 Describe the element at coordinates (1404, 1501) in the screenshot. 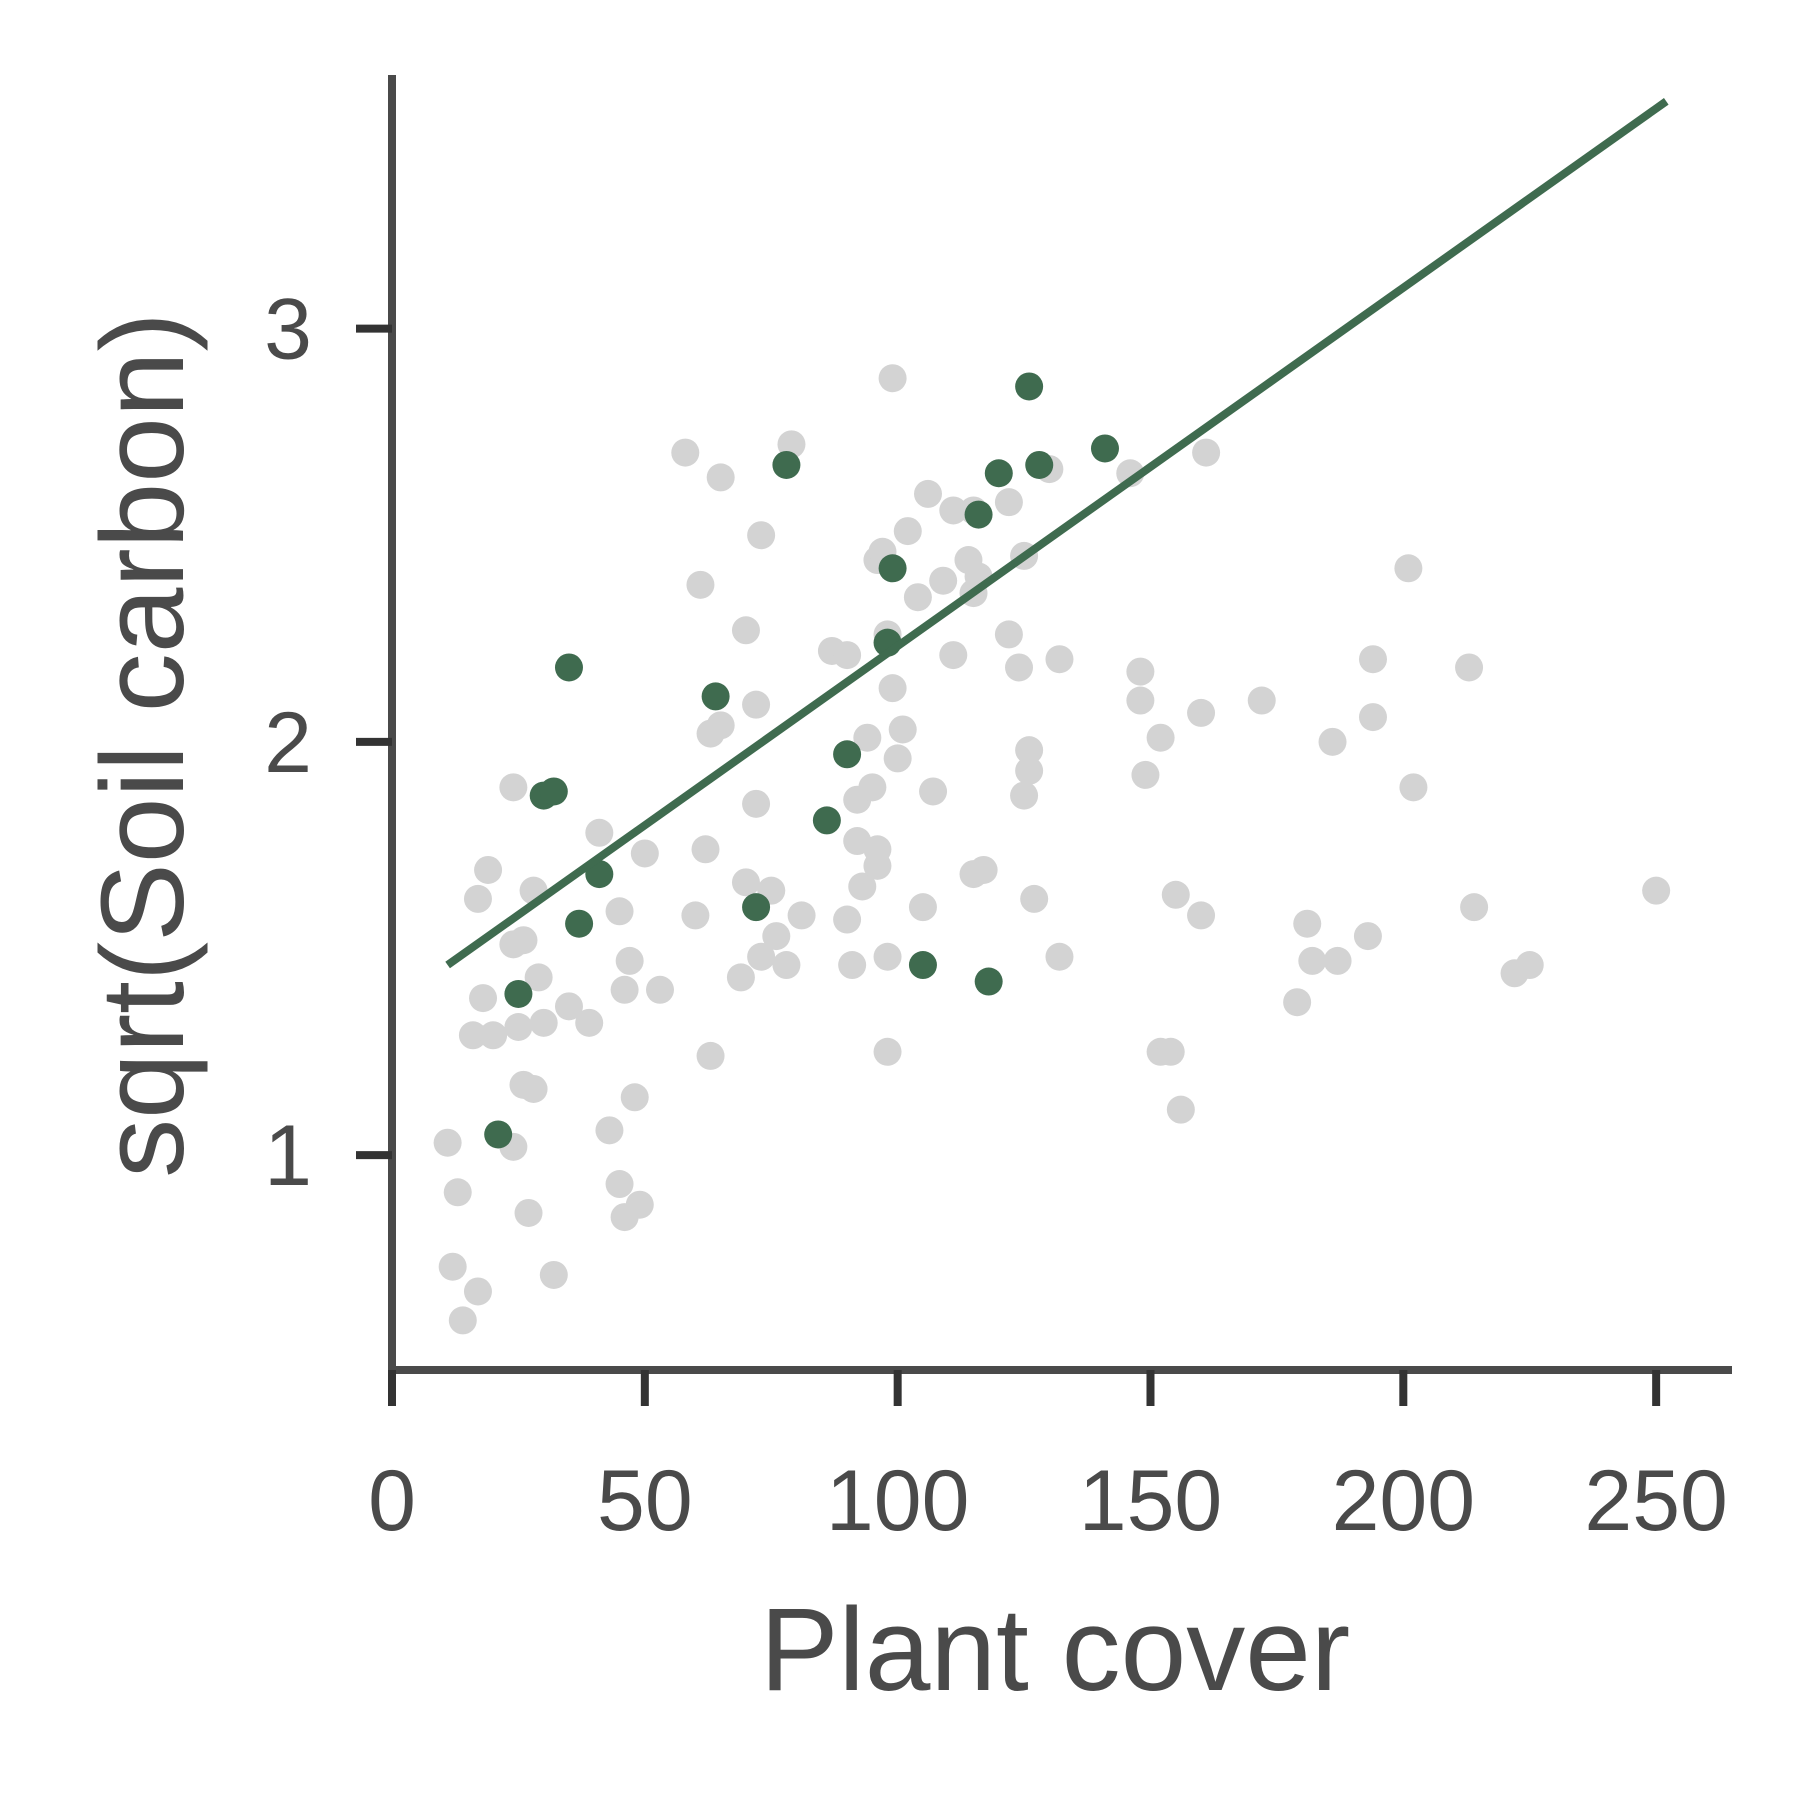

I see `x-tick-label: 200` at that location.